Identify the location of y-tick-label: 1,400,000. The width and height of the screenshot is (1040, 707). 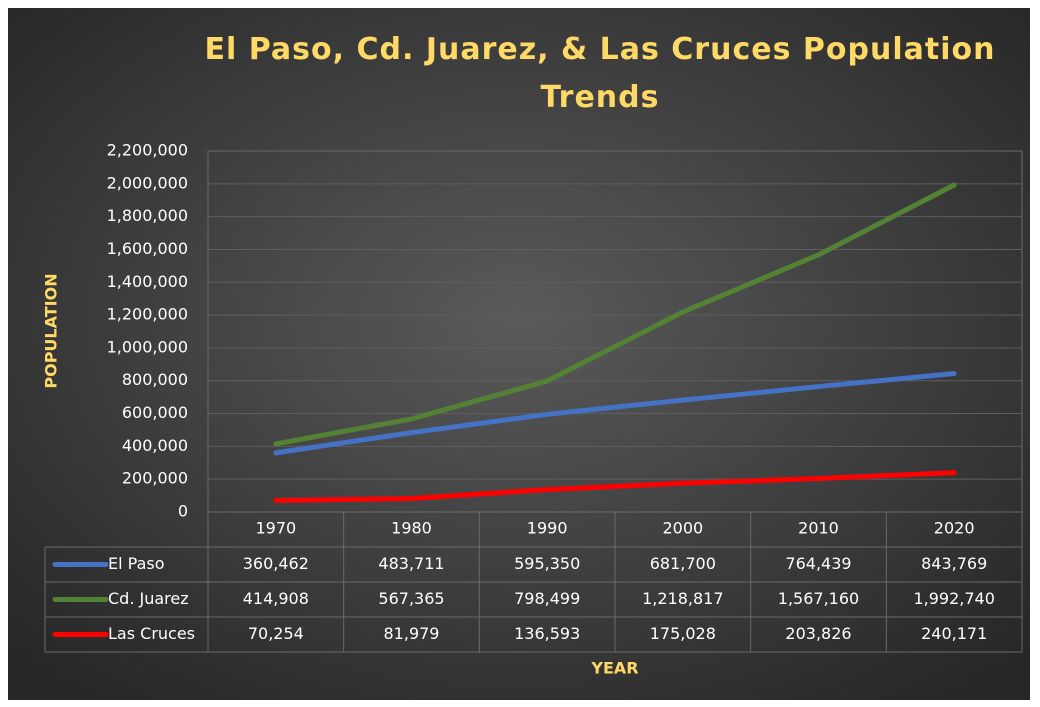
(147, 281).